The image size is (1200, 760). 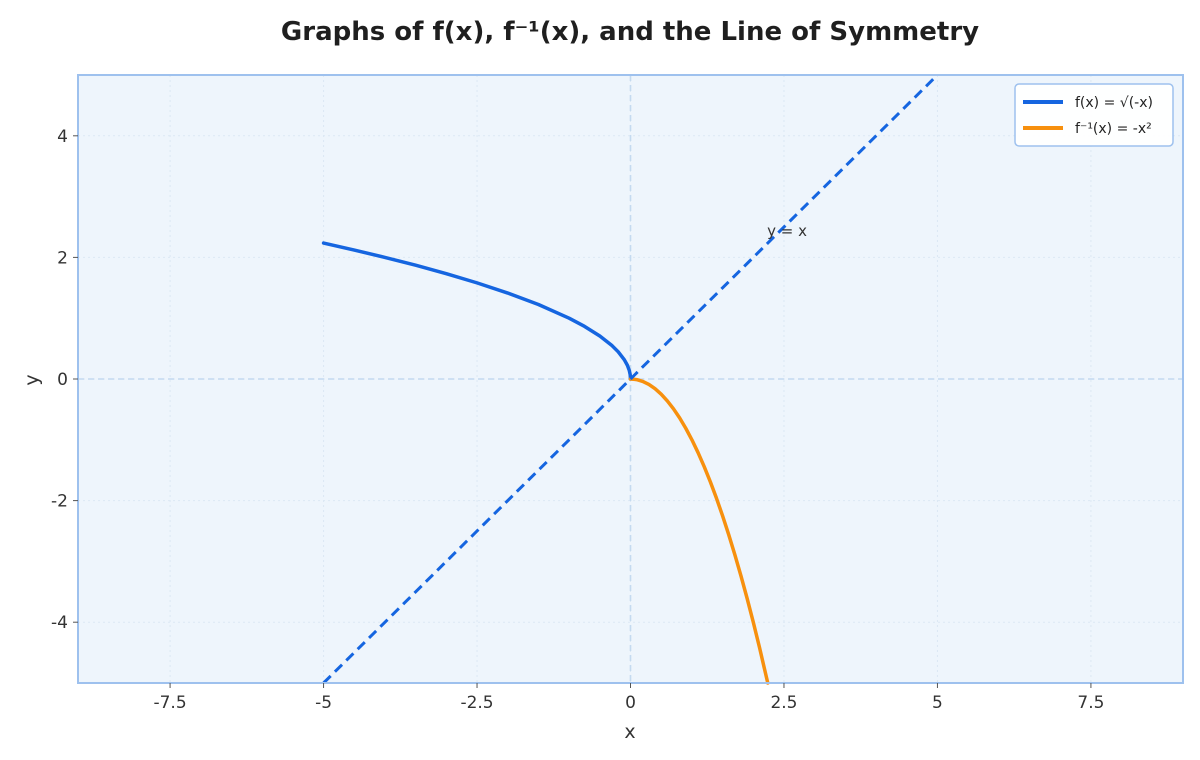 What do you see at coordinates (62, 137) in the screenshot?
I see `y-tick-label: 4` at bounding box center [62, 137].